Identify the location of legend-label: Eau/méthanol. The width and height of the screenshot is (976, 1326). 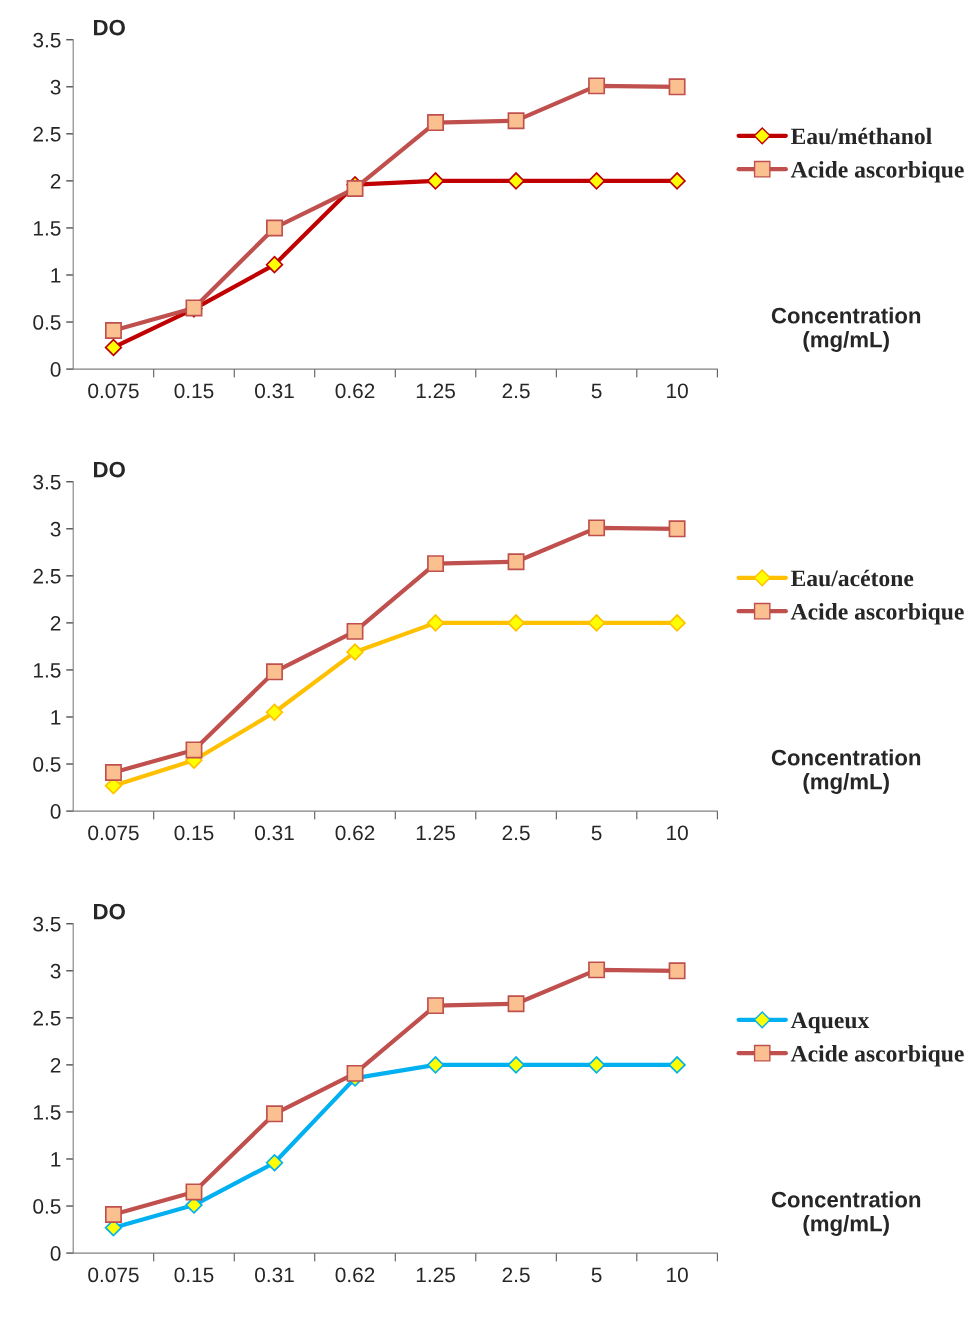
(861, 136).